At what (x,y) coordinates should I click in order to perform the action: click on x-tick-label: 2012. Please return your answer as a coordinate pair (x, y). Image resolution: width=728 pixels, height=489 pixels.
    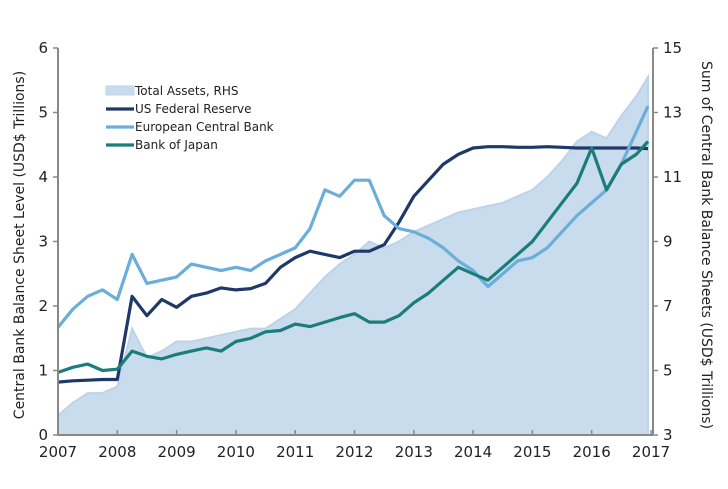
    Looking at the image, I should click on (354, 452).